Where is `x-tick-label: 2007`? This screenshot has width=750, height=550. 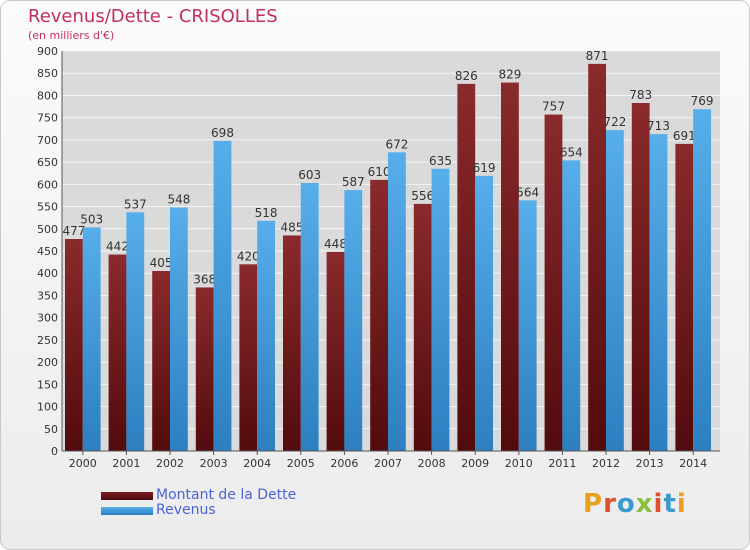
x-tick-label: 2007 is located at coordinates (388, 463).